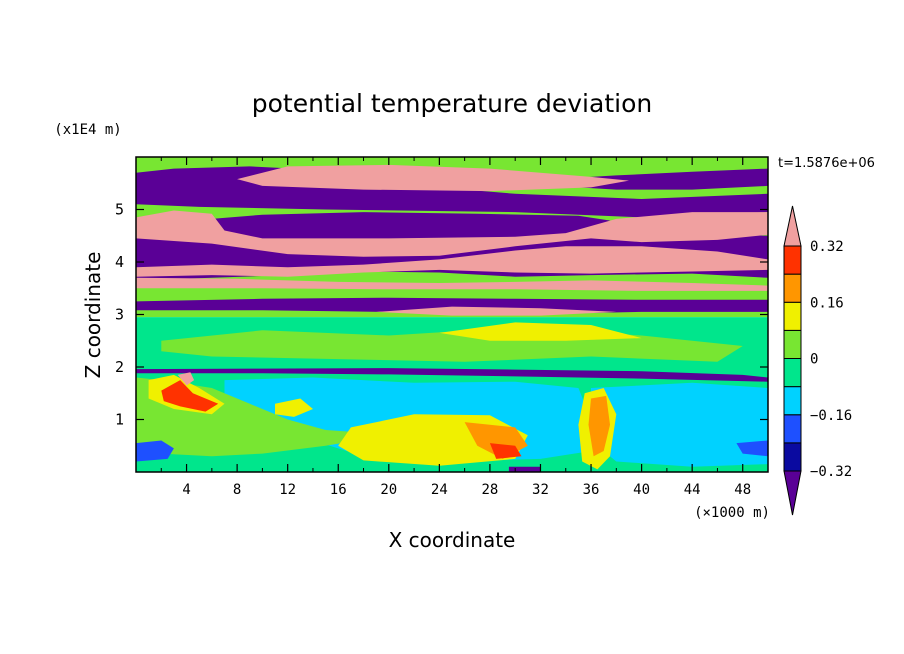  I want to click on x-tick-label: 12, so click(287, 490).